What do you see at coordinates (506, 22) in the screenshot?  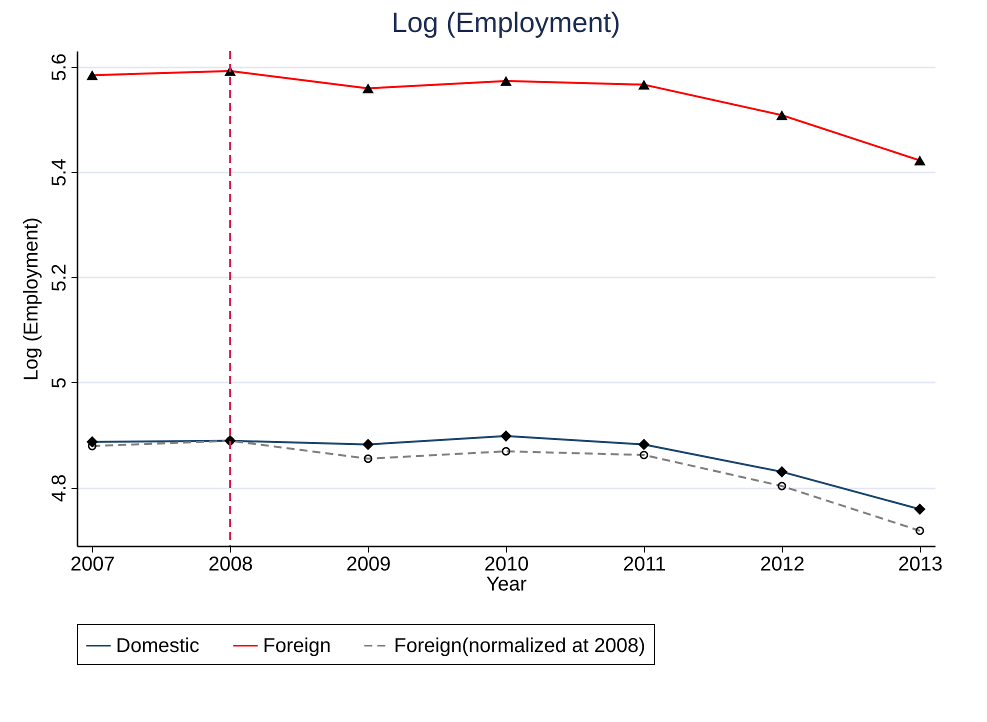 I see `chart-title: Log (Employment)` at bounding box center [506, 22].